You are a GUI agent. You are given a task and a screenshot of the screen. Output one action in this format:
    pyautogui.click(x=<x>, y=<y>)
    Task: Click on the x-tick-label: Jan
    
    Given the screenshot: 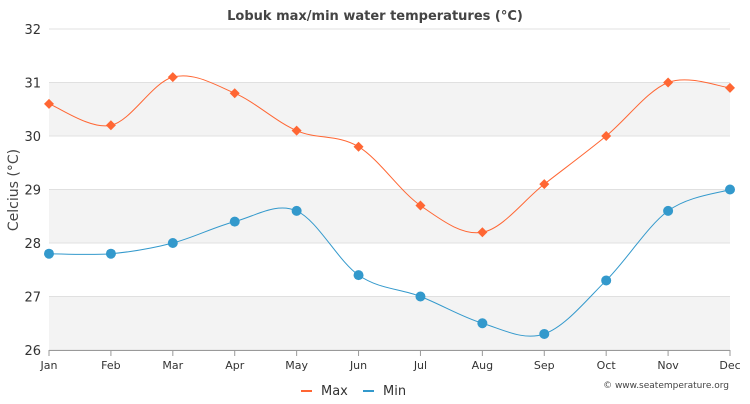 What is the action you would take?
    pyautogui.click(x=49, y=365)
    